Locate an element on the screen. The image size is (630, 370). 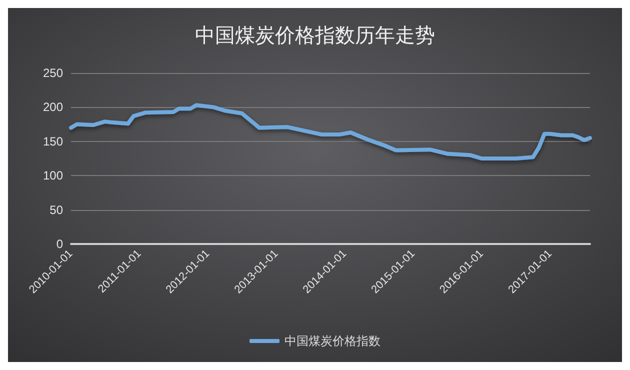
y-tick-label: 100 is located at coordinates (53, 175).